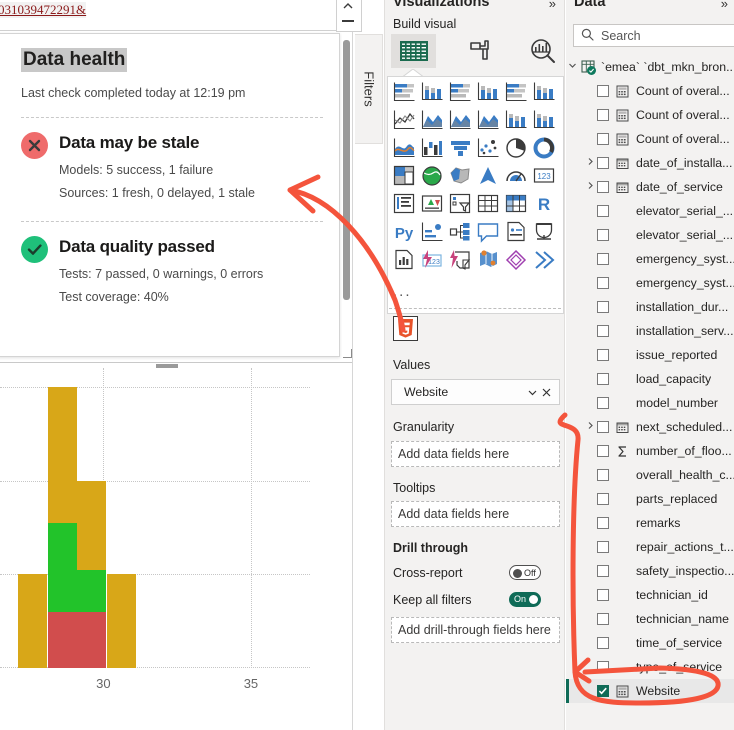 This screenshot has height=730, width=734. What do you see at coordinates (479, 51) in the screenshot?
I see `tab-format` at bounding box center [479, 51].